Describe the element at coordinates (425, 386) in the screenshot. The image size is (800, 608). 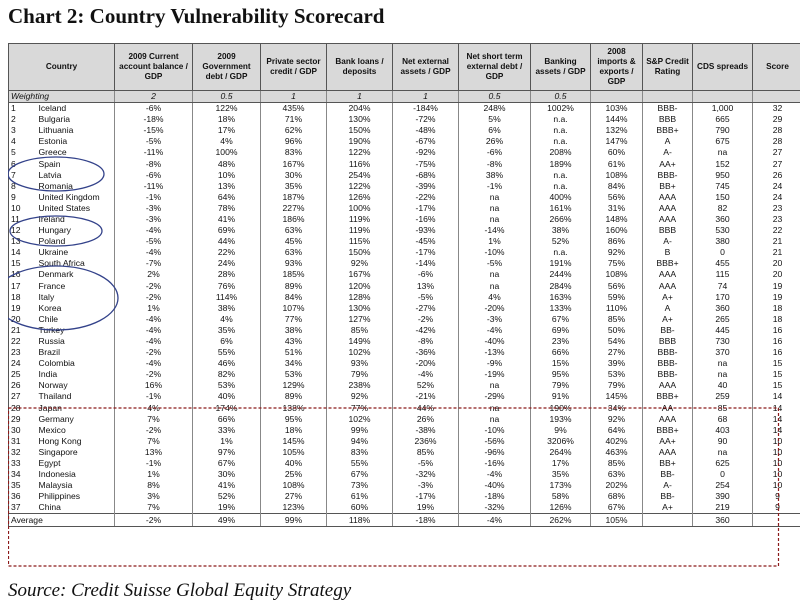
I see `net-external-assets-cell: 52%` at that location.